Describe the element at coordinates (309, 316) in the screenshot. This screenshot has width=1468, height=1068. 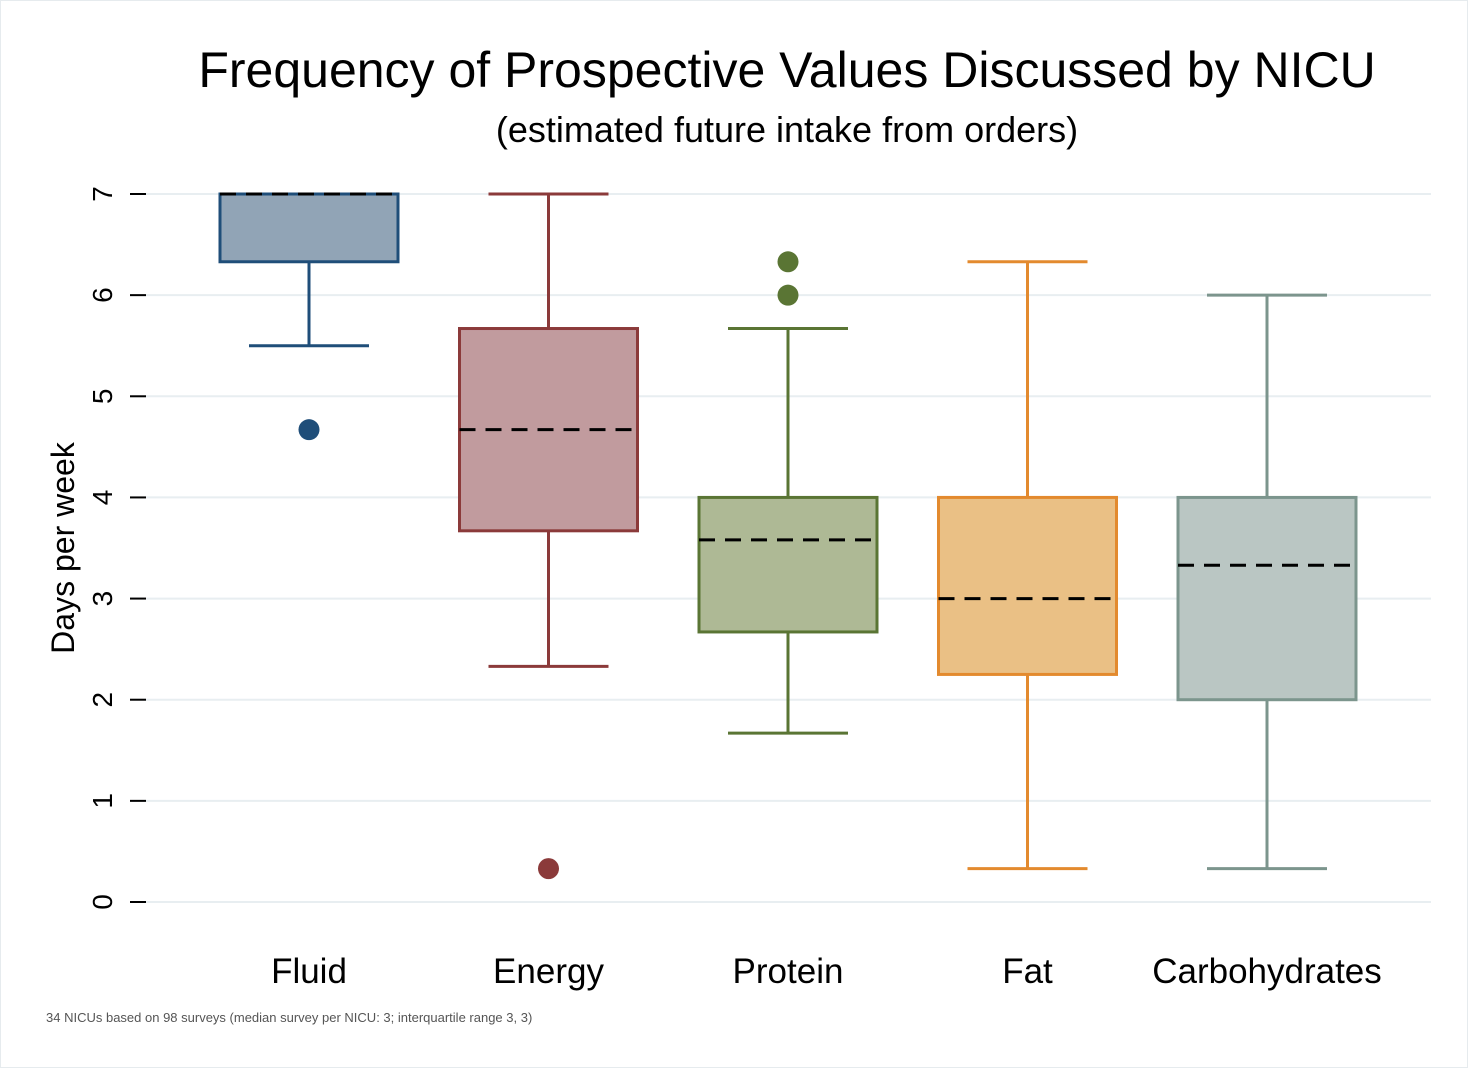
I see `box-group-fluid` at that location.